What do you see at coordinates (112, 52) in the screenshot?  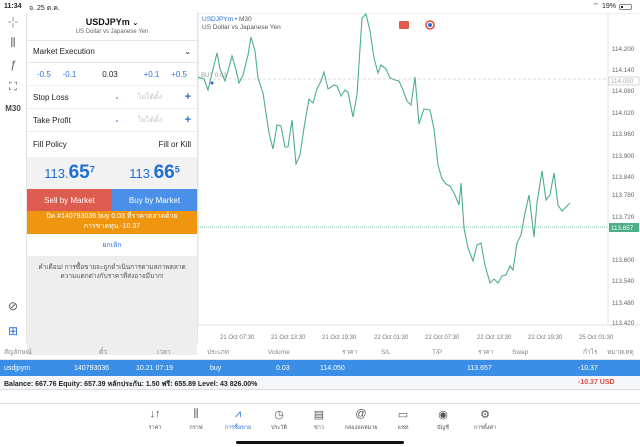 I see `execution-type-select: Market Execution ⌄` at bounding box center [112, 52].